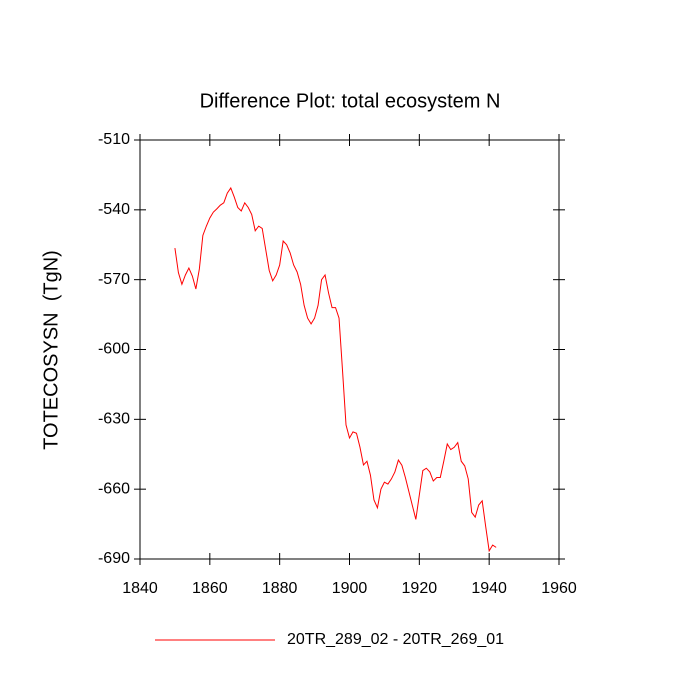  What do you see at coordinates (559, 588) in the screenshot?
I see `x-tick-label: 1960` at bounding box center [559, 588].